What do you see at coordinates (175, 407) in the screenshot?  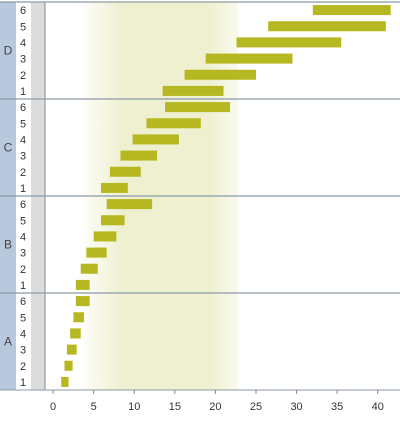 I see `x-tick-label: 15` at bounding box center [175, 407].